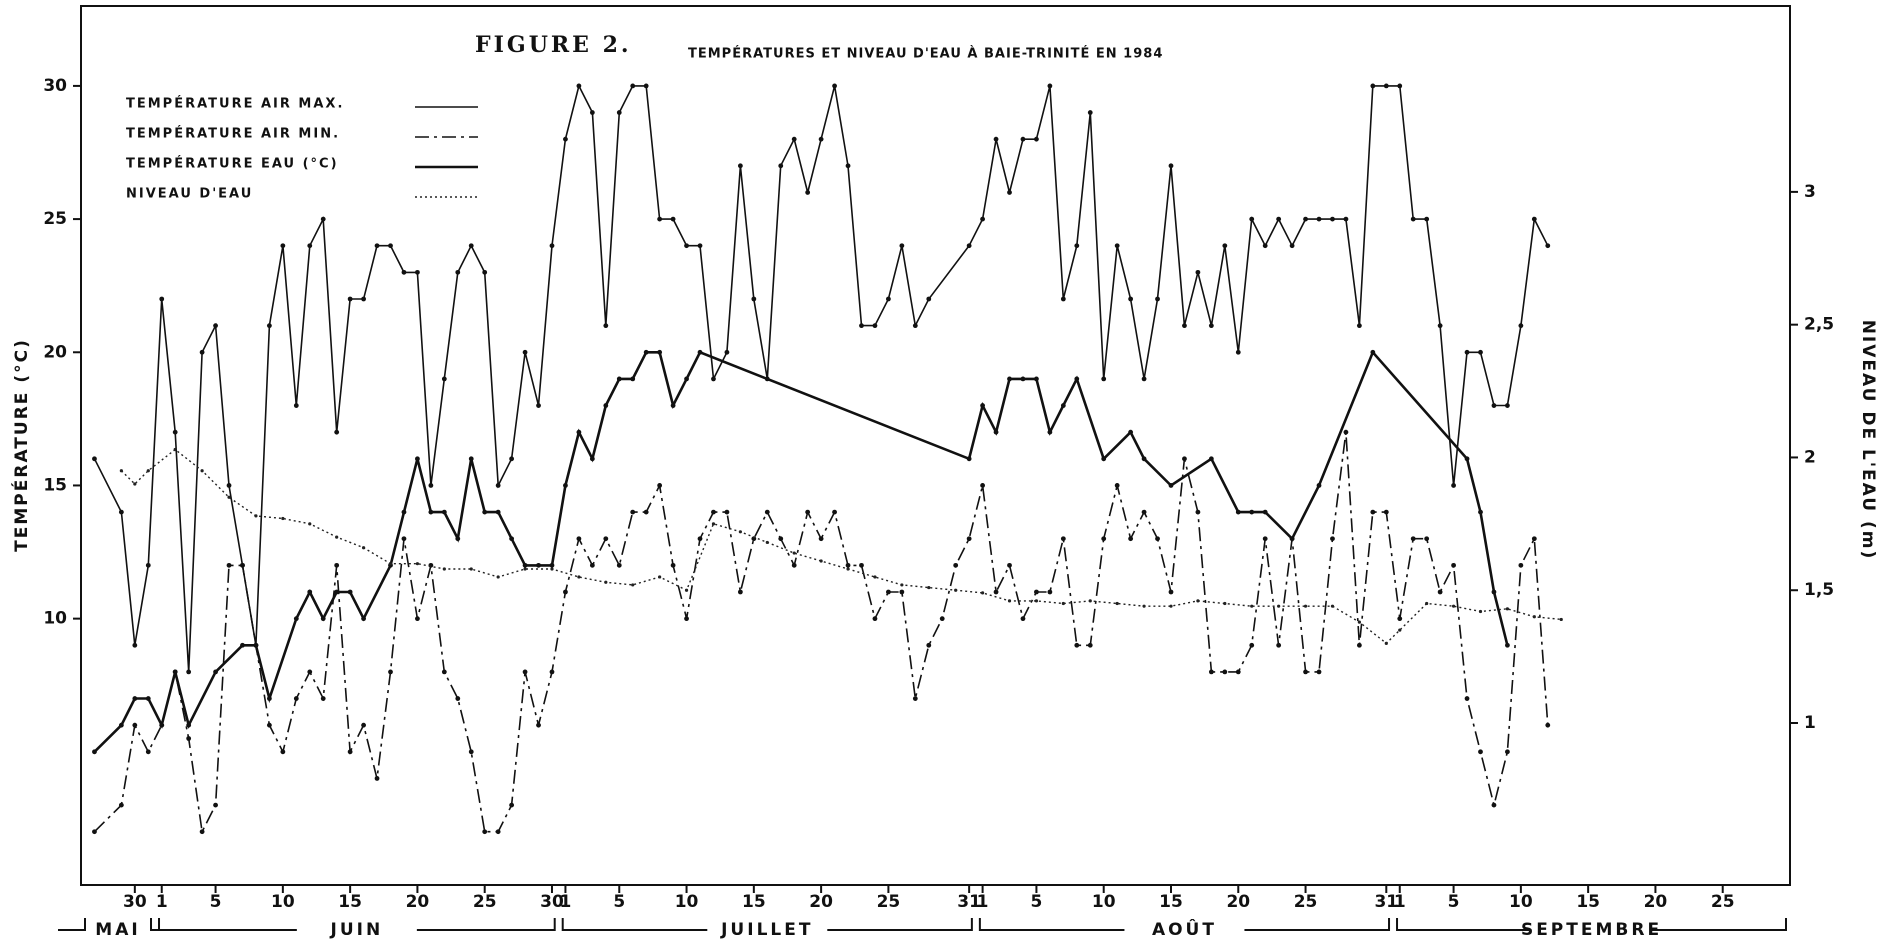 This screenshot has height=945, width=1893. Describe the element at coordinates (1656, 902) in the screenshot. I see `x-tick-label: 20` at that location.